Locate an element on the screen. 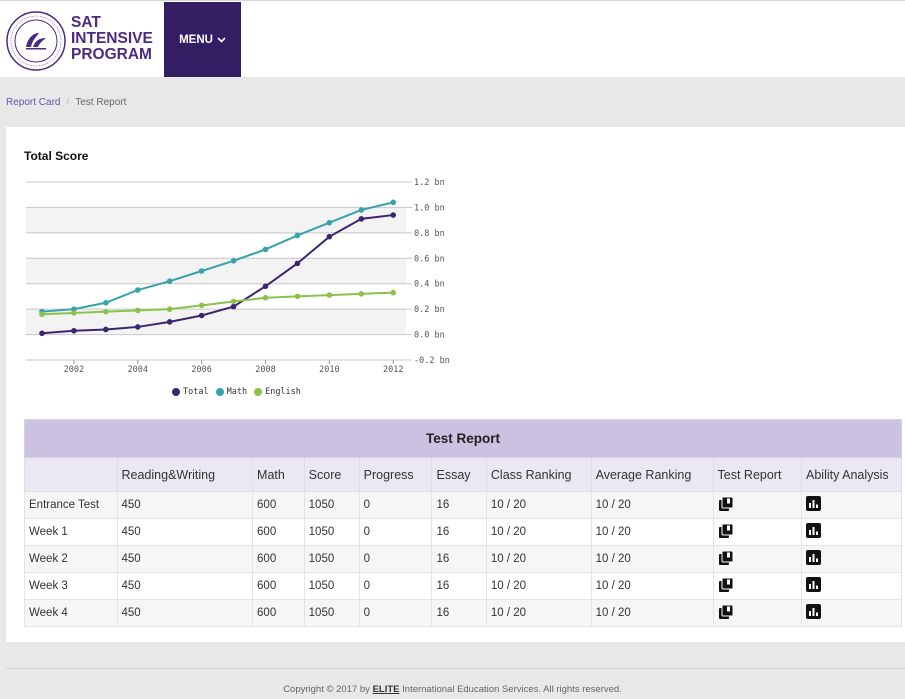 This screenshot has width=905, height=699. table-row: Entrance Test 450 600 1050 0 16 10 / 20 10 / 20 is located at coordinates (463, 505).